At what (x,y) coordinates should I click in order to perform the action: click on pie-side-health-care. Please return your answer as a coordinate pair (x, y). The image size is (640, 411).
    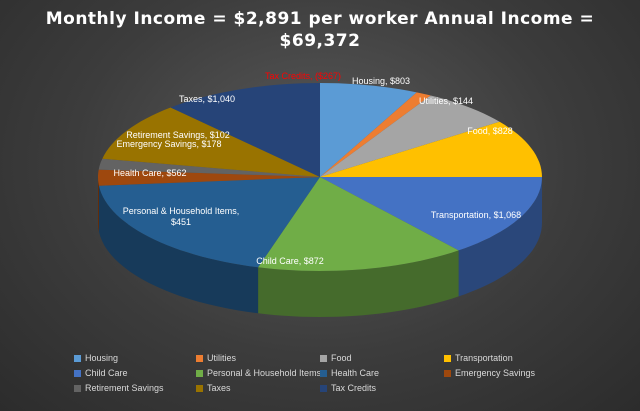
    Looking at the image, I should click on (179, 249).